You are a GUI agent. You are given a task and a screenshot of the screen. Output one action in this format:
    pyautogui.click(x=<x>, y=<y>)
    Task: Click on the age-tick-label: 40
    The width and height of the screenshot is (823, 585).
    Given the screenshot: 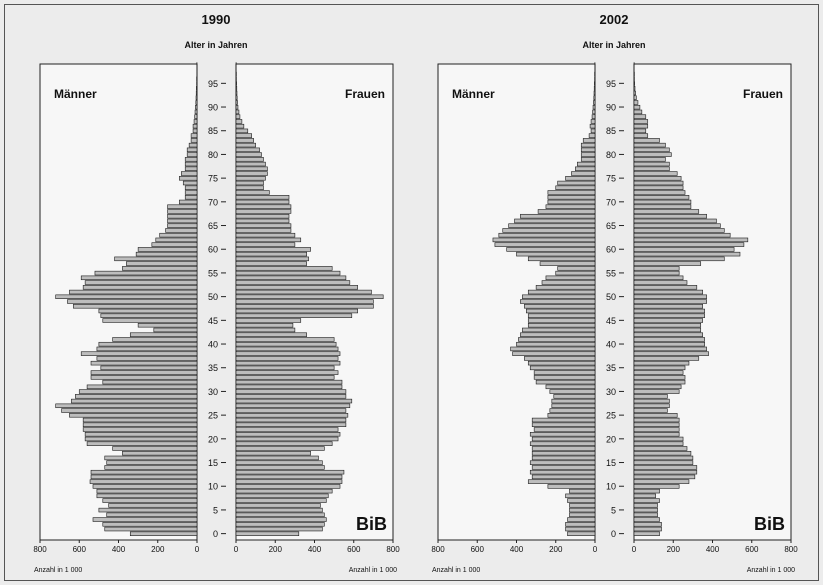 What is the action you would take?
    pyautogui.click(x=611, y=345)
    